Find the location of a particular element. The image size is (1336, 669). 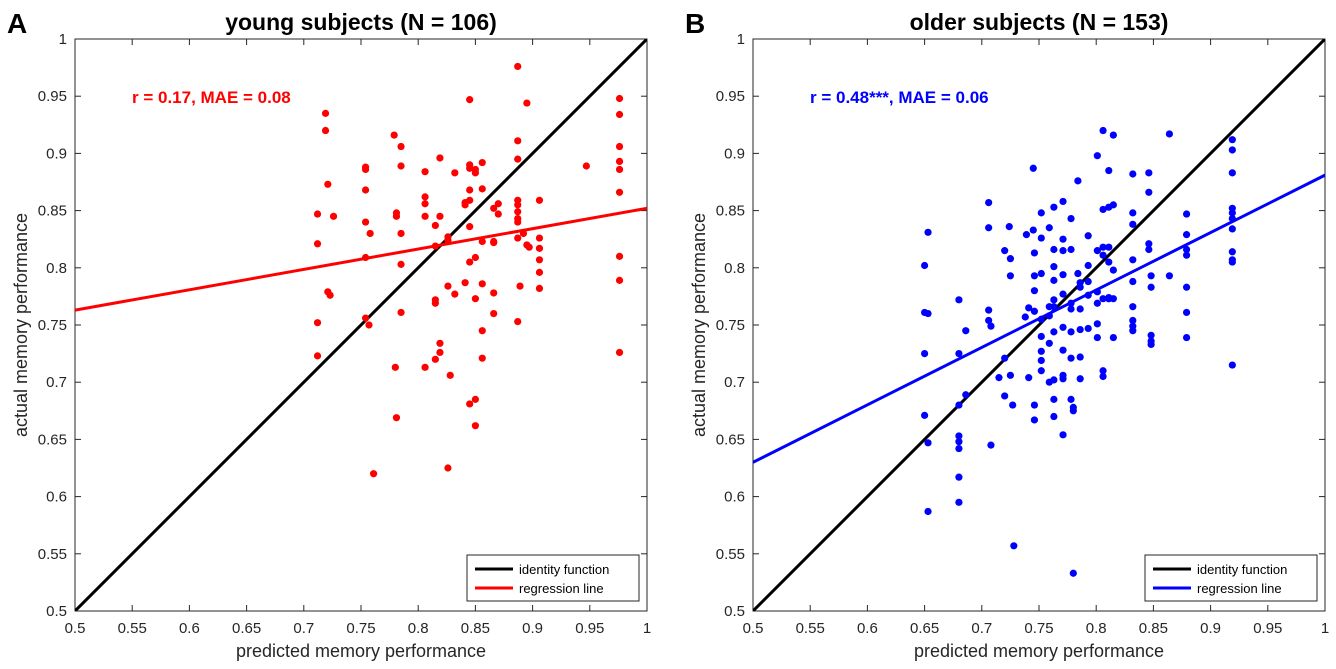

x-tick-label: 0.9 is located at coordinates (532, 628).